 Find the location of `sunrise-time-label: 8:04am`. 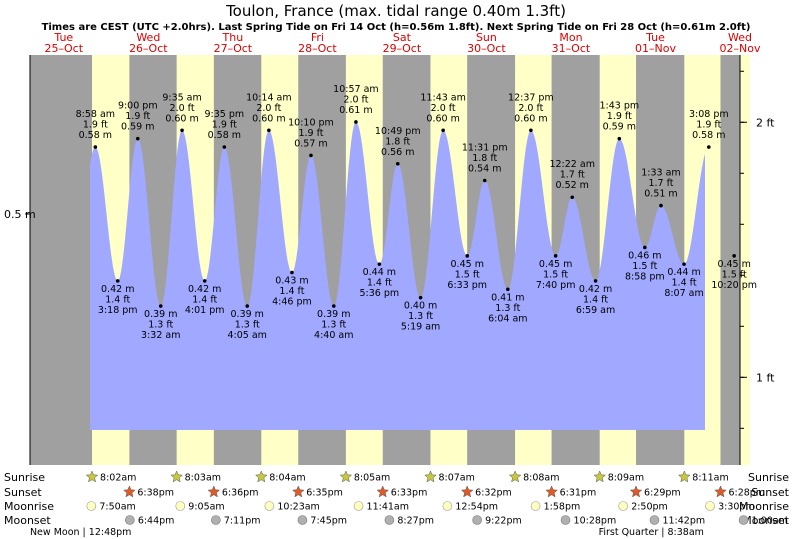

sunrise-time-label: 8:04am is located at coordinates (287, 478).